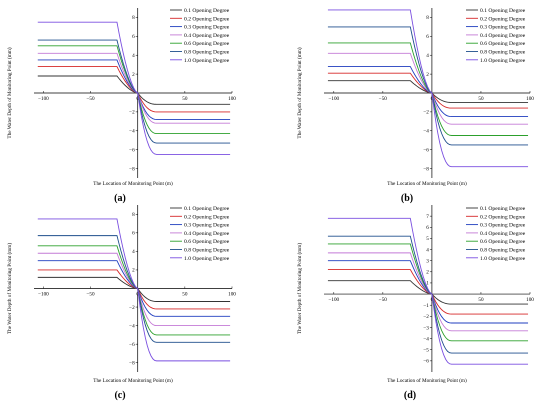 This screenshot has width=550, height=406. I want to click on y-tick-label: −5, so click(426, 351).